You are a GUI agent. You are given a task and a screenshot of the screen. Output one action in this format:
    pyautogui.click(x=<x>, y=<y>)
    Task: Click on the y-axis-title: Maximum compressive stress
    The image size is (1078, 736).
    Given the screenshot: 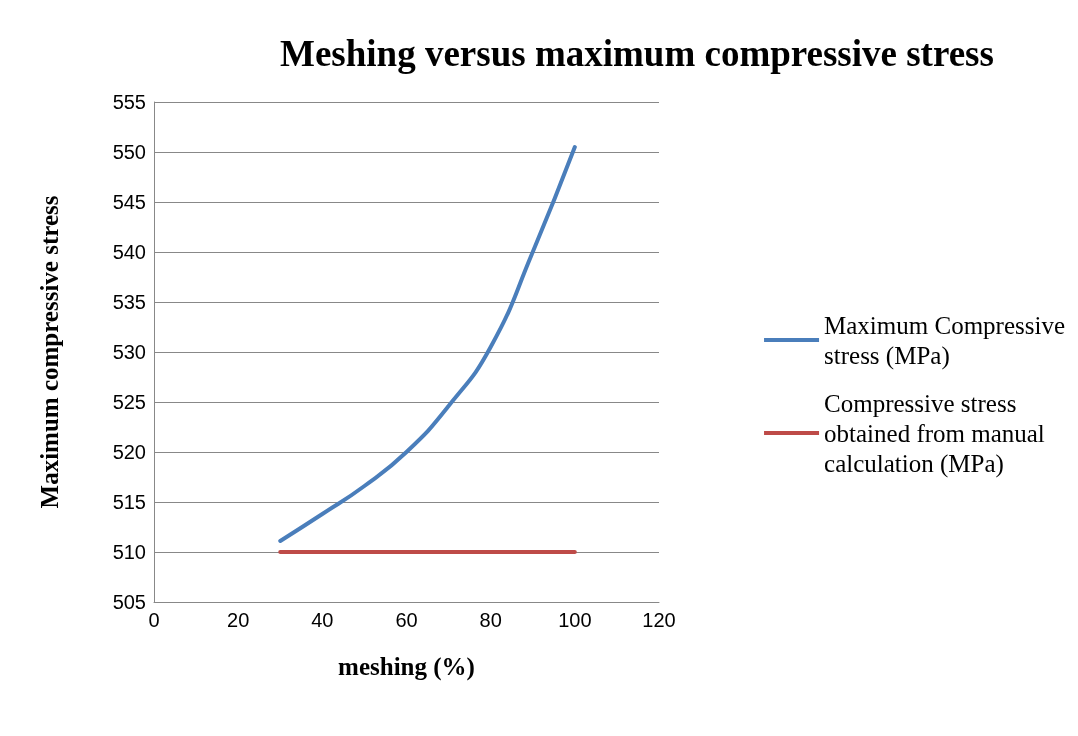 What is the action you would take?
    pyautogui.click(x=49, y=352)
    